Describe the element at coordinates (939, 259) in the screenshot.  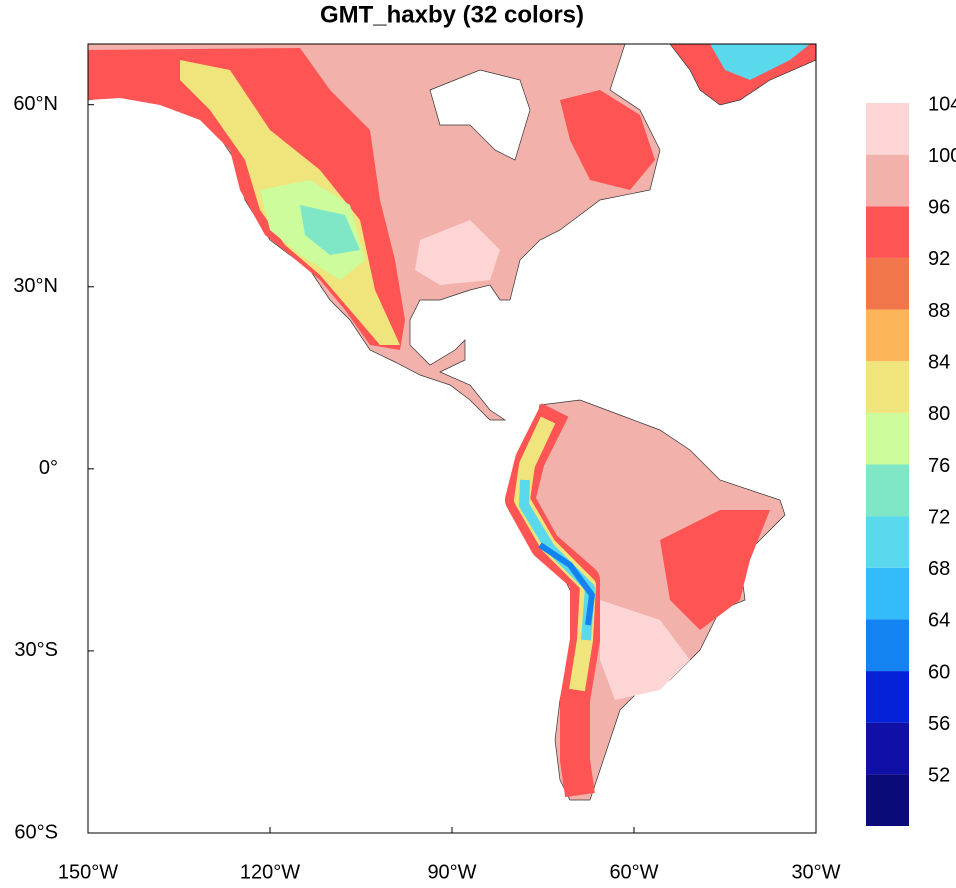
I see `colorbar-label: 92` at that location.